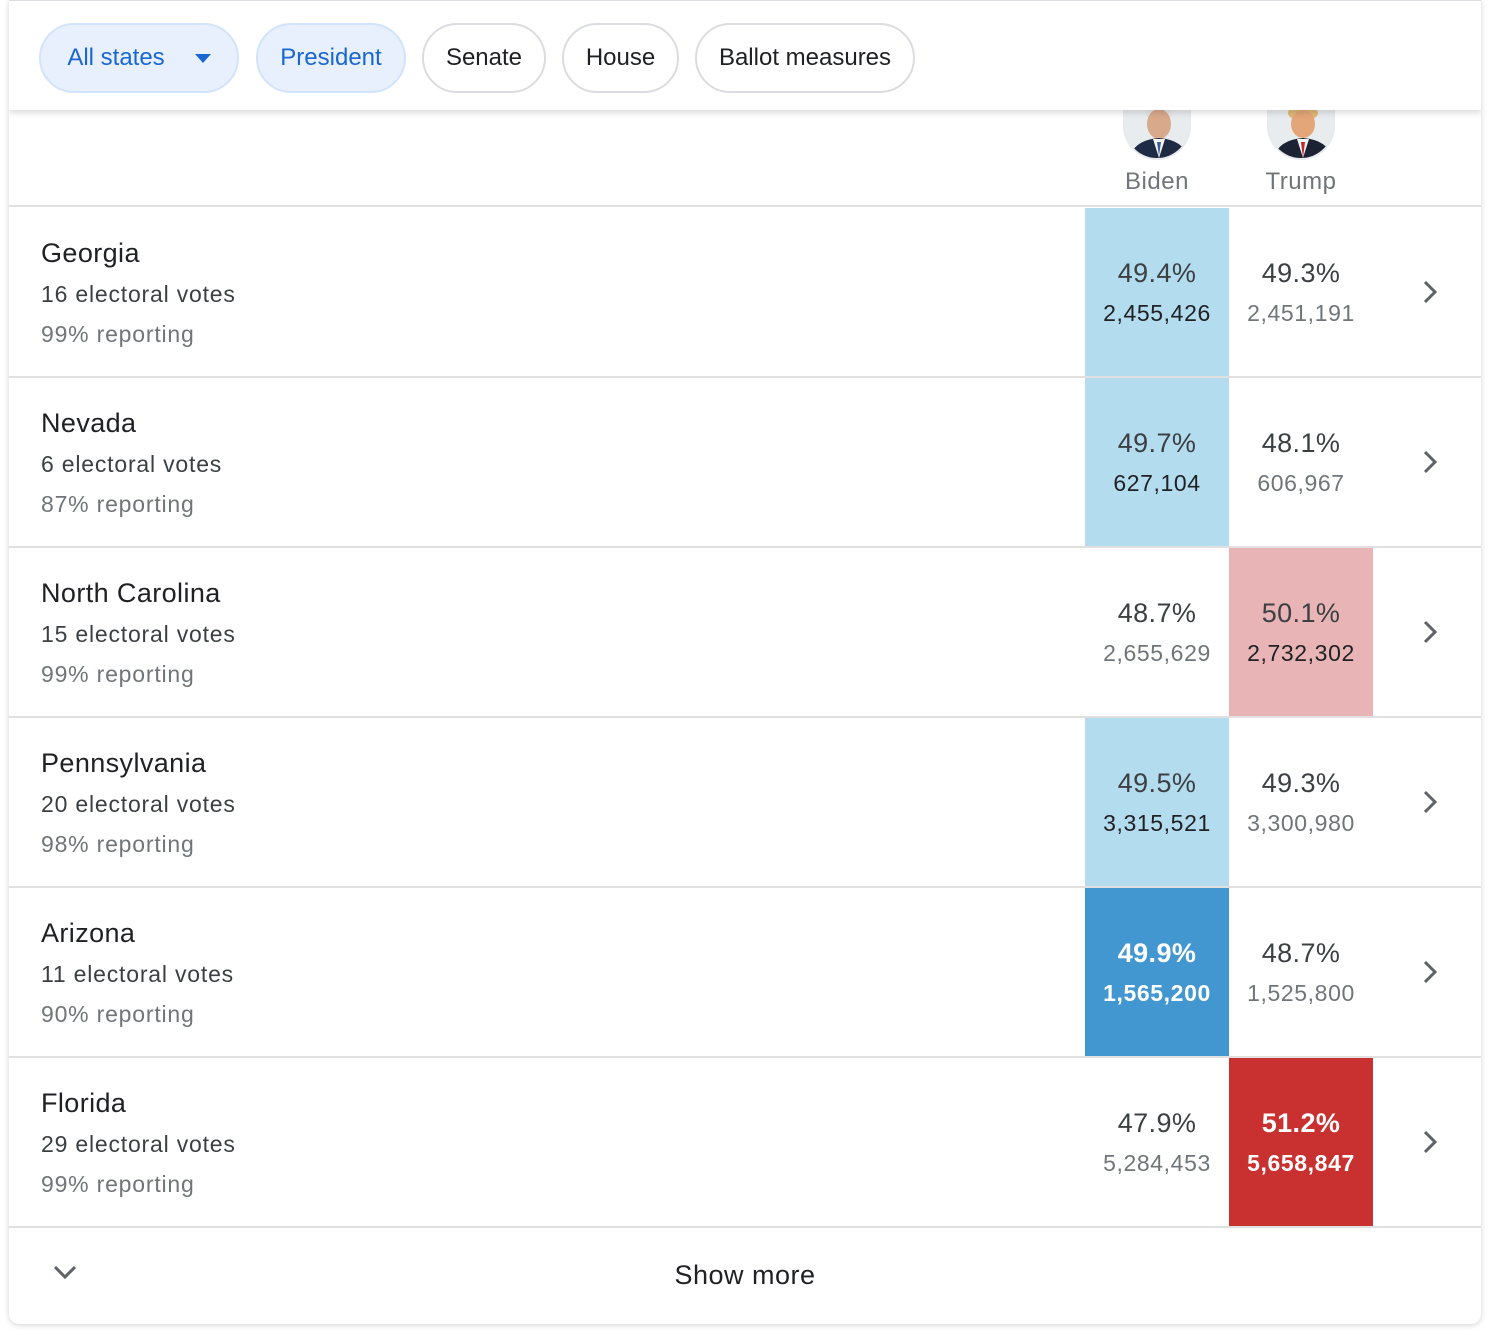 Image resolution: width=1500 pixels, height=1330 pixels. I want to click on state-name: Arizona, so click(88, 933).